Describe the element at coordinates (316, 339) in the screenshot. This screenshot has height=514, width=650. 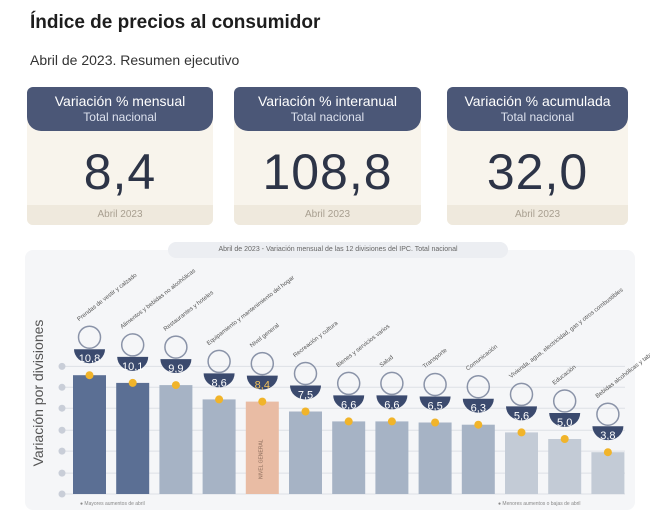
I see `category-label: Recreación y cultura` at that location.